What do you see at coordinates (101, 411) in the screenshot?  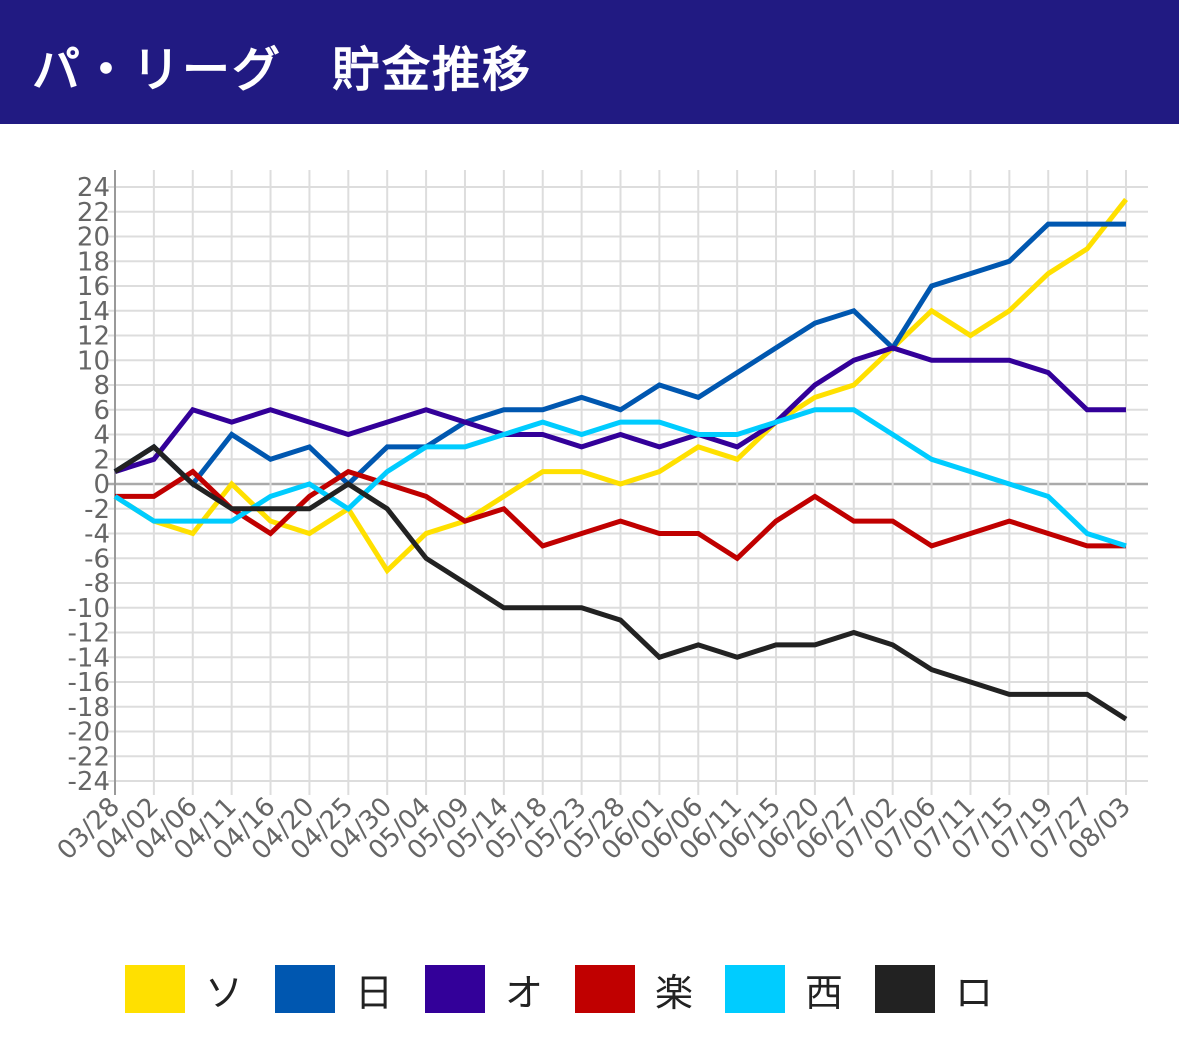 I see `y-tick-label: 6` at bounding box center [101, 411].